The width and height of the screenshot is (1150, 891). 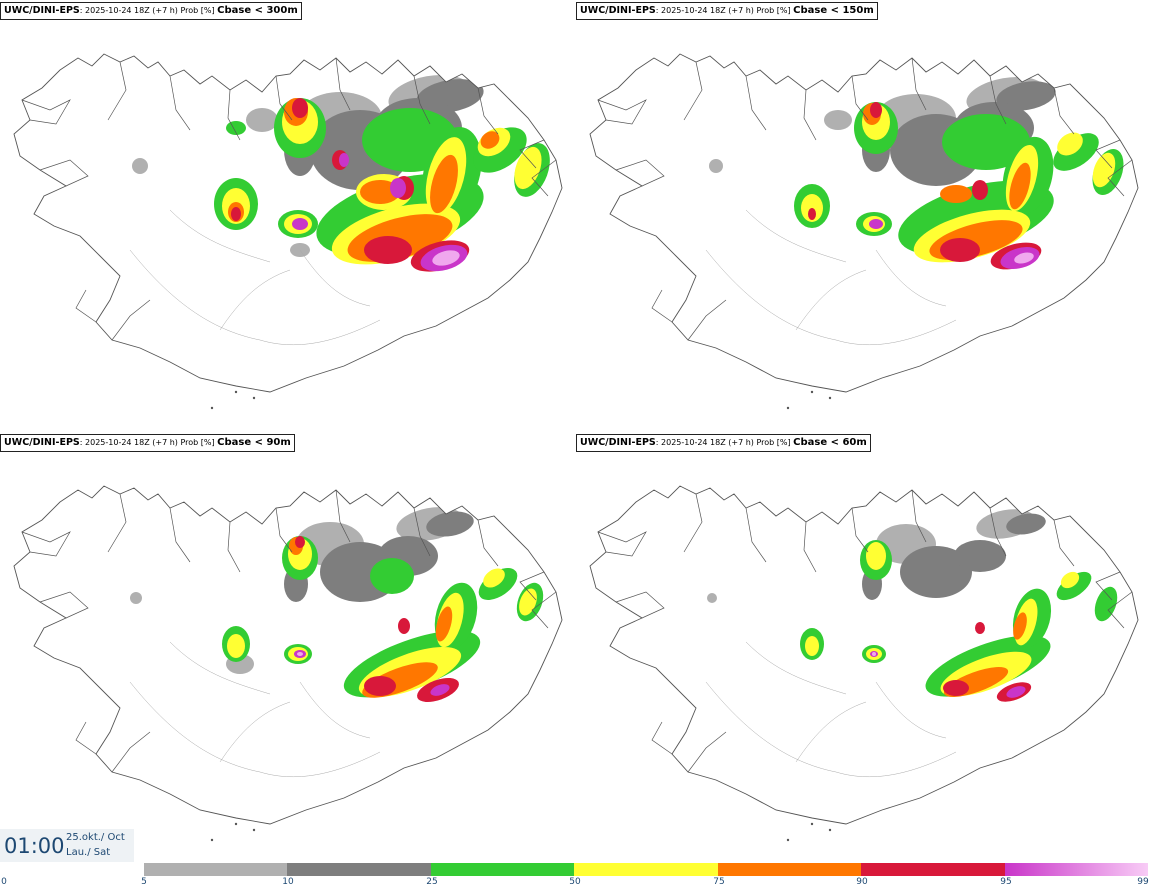 I want to click on run-info: : 2025-10-24 18Z (+7 h) Prob [%], so click(x=723, y=10).